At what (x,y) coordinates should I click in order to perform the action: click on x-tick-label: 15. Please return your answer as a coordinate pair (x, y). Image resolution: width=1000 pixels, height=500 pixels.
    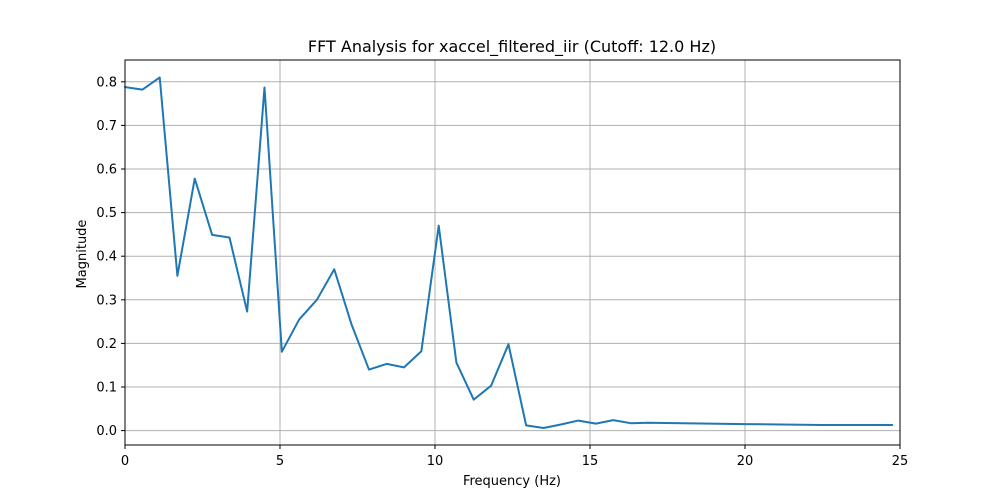
    Looking at the image, I should click on (590, 461).